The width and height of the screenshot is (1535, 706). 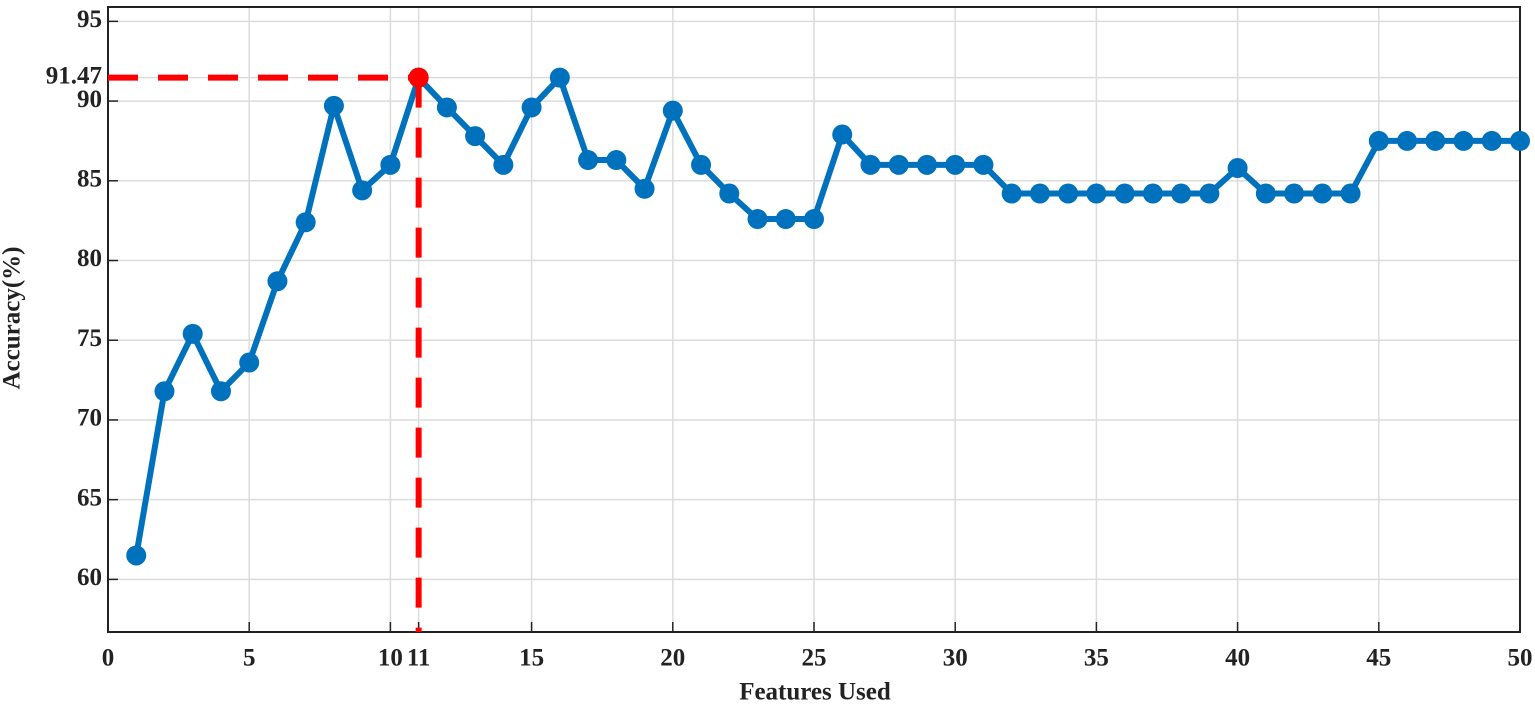 I want to click on x-tick-label: 50, so click(x=1520, y=658).